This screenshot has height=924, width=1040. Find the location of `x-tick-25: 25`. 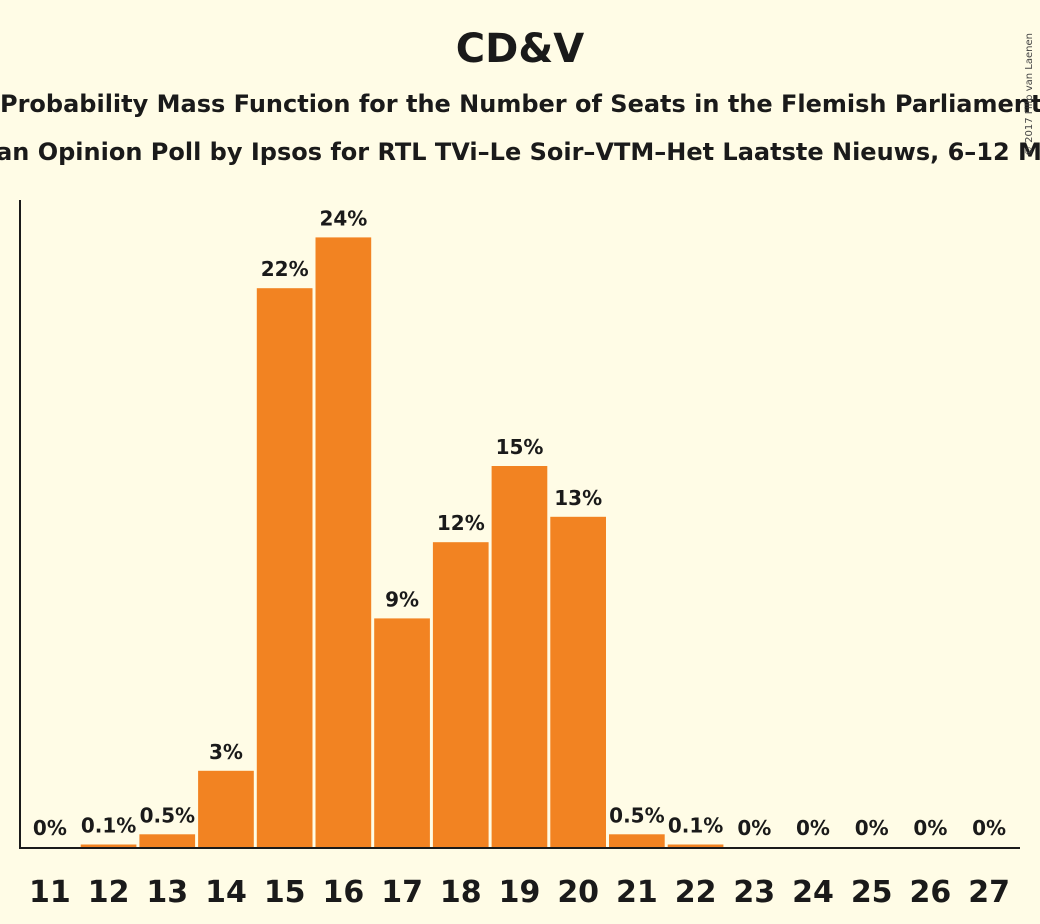

x-tick-25: 25 is located at coordinates (872, 892).